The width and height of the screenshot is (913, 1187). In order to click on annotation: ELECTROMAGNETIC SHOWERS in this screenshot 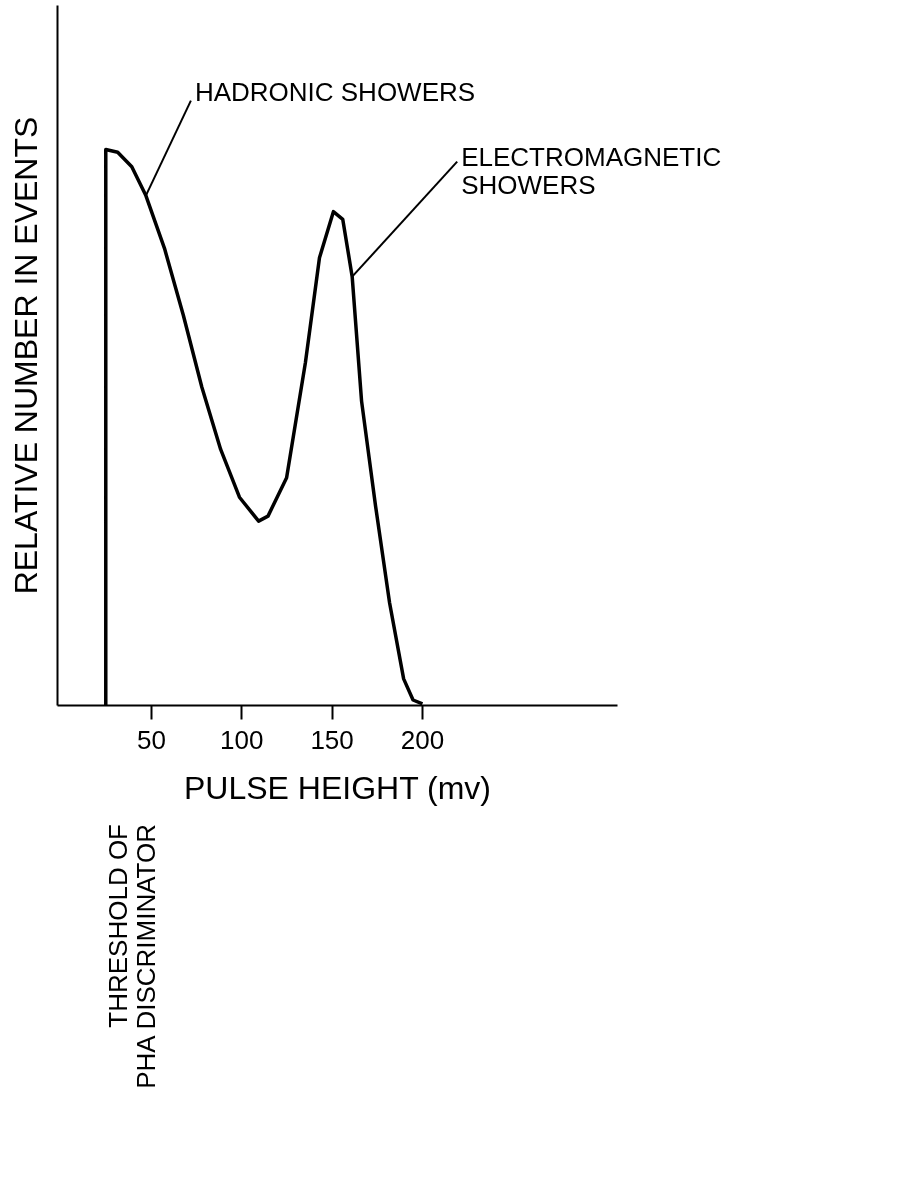, I will do `click(591, 170)`.